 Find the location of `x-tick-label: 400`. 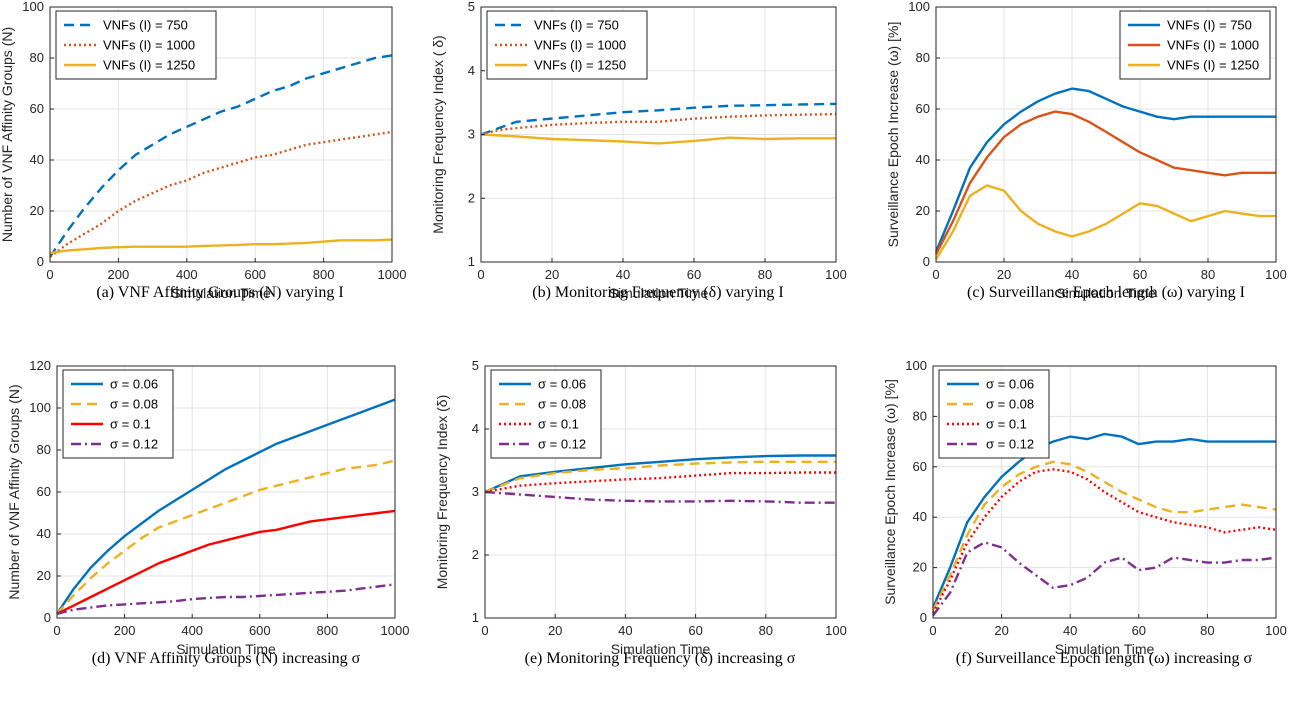

x-tick-label: 400 is located at coordinates (192, 630).